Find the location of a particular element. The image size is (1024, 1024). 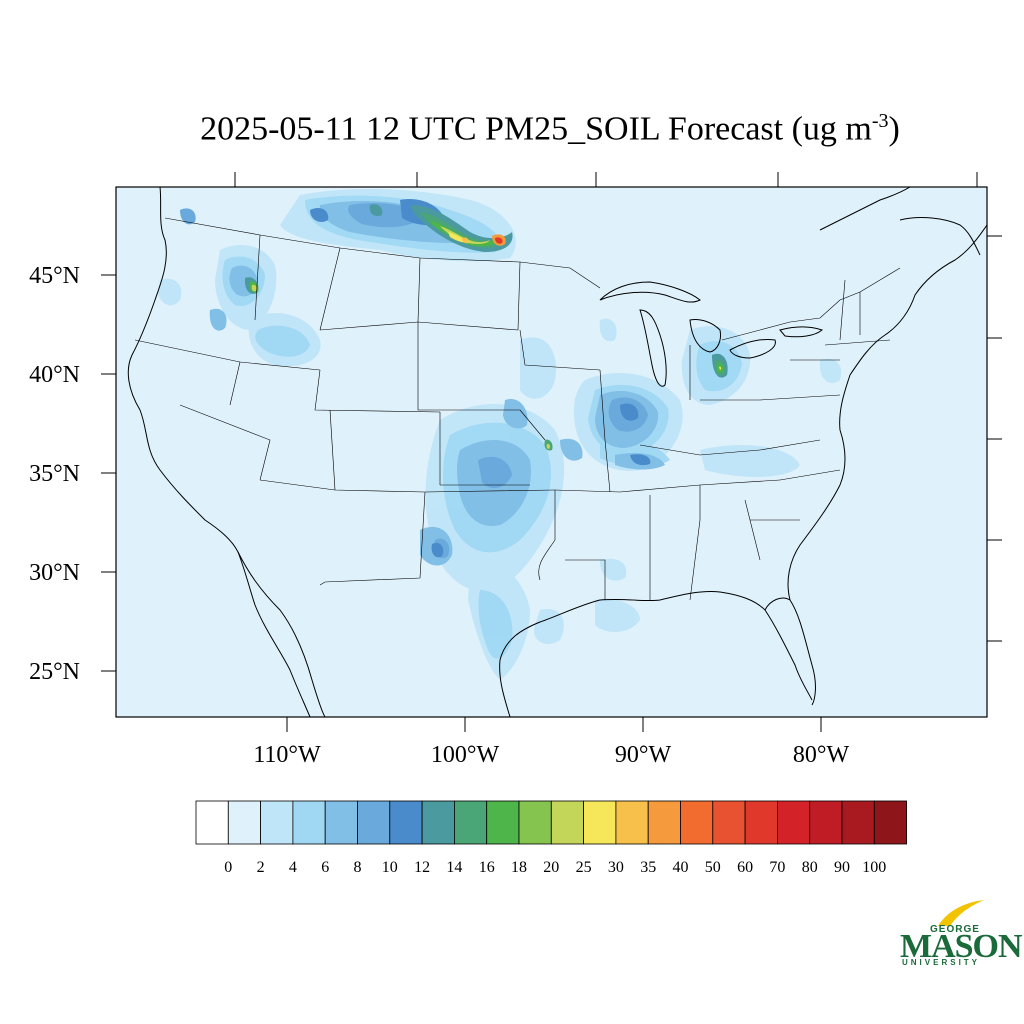

colorbar-label: 16 is located at coordinates (487, 867).